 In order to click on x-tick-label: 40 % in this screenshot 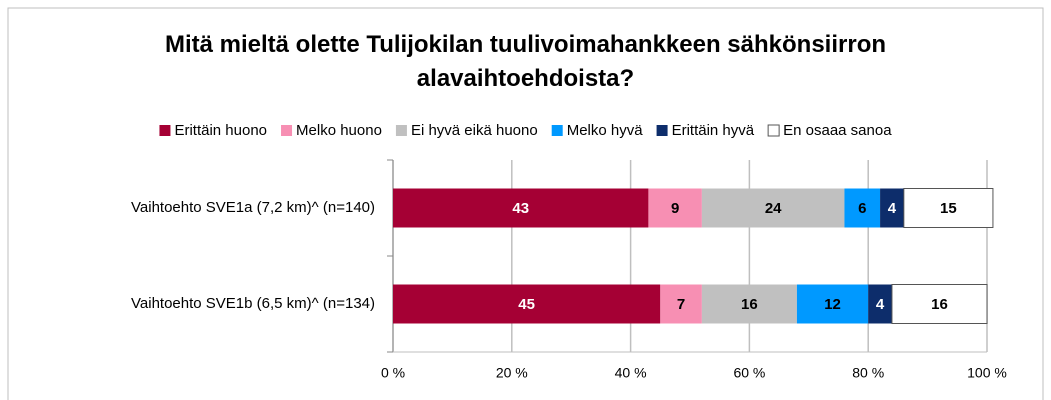, I will do `click(631, 373)`.